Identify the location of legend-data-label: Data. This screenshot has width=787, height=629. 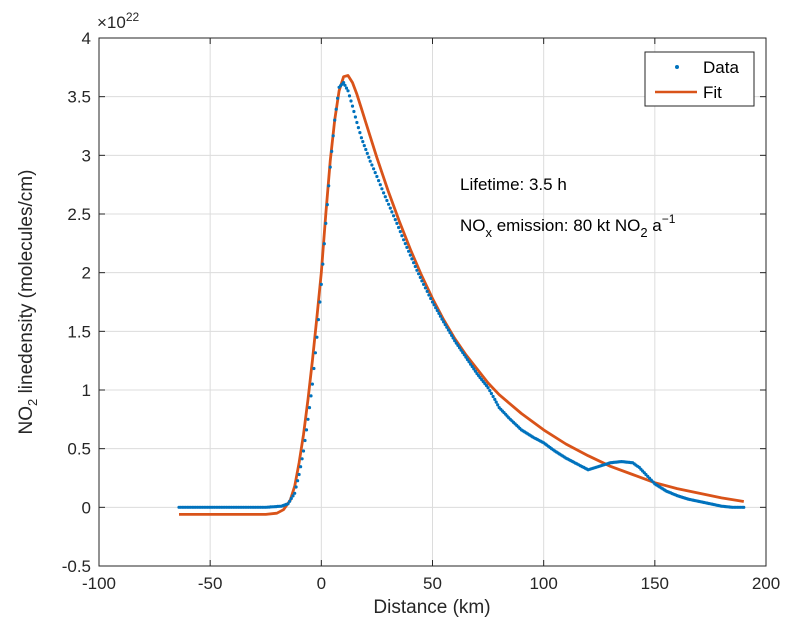
(721, 67).